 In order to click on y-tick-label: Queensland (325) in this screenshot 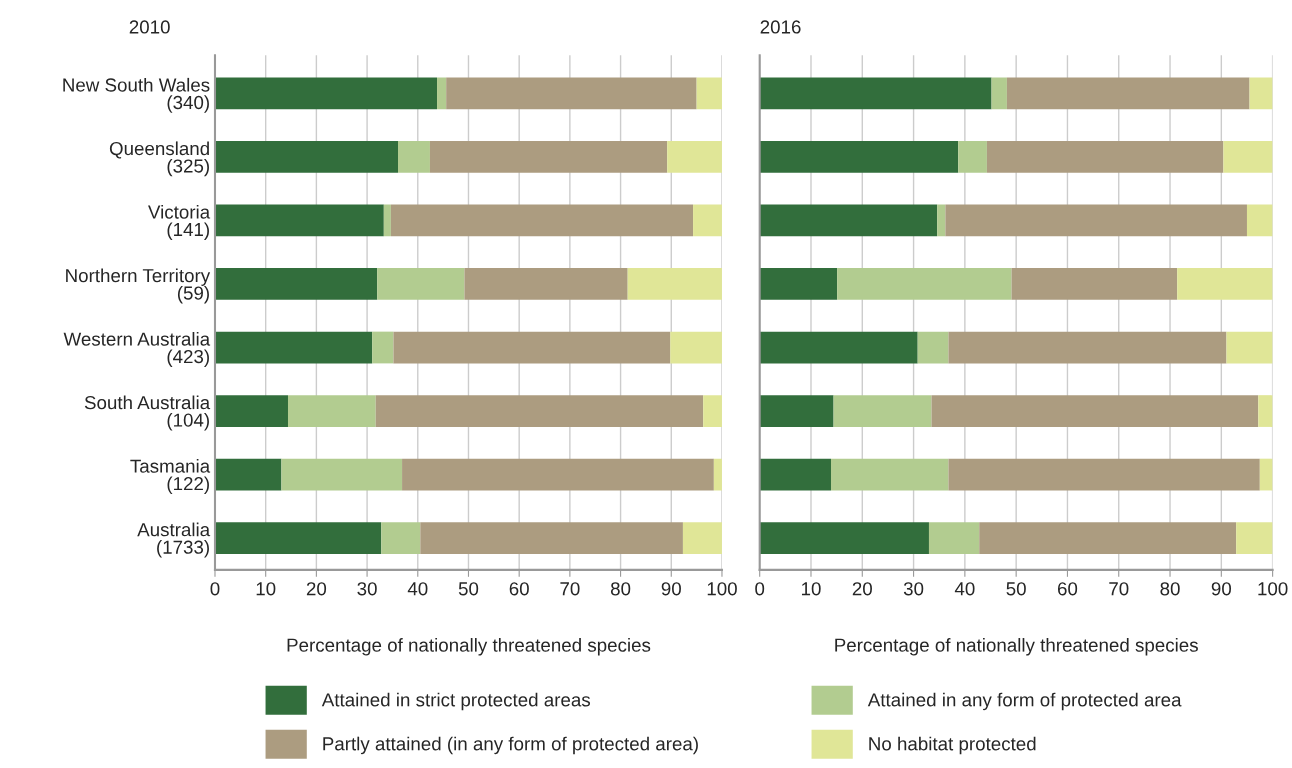, I will do `click(159, 159)`.